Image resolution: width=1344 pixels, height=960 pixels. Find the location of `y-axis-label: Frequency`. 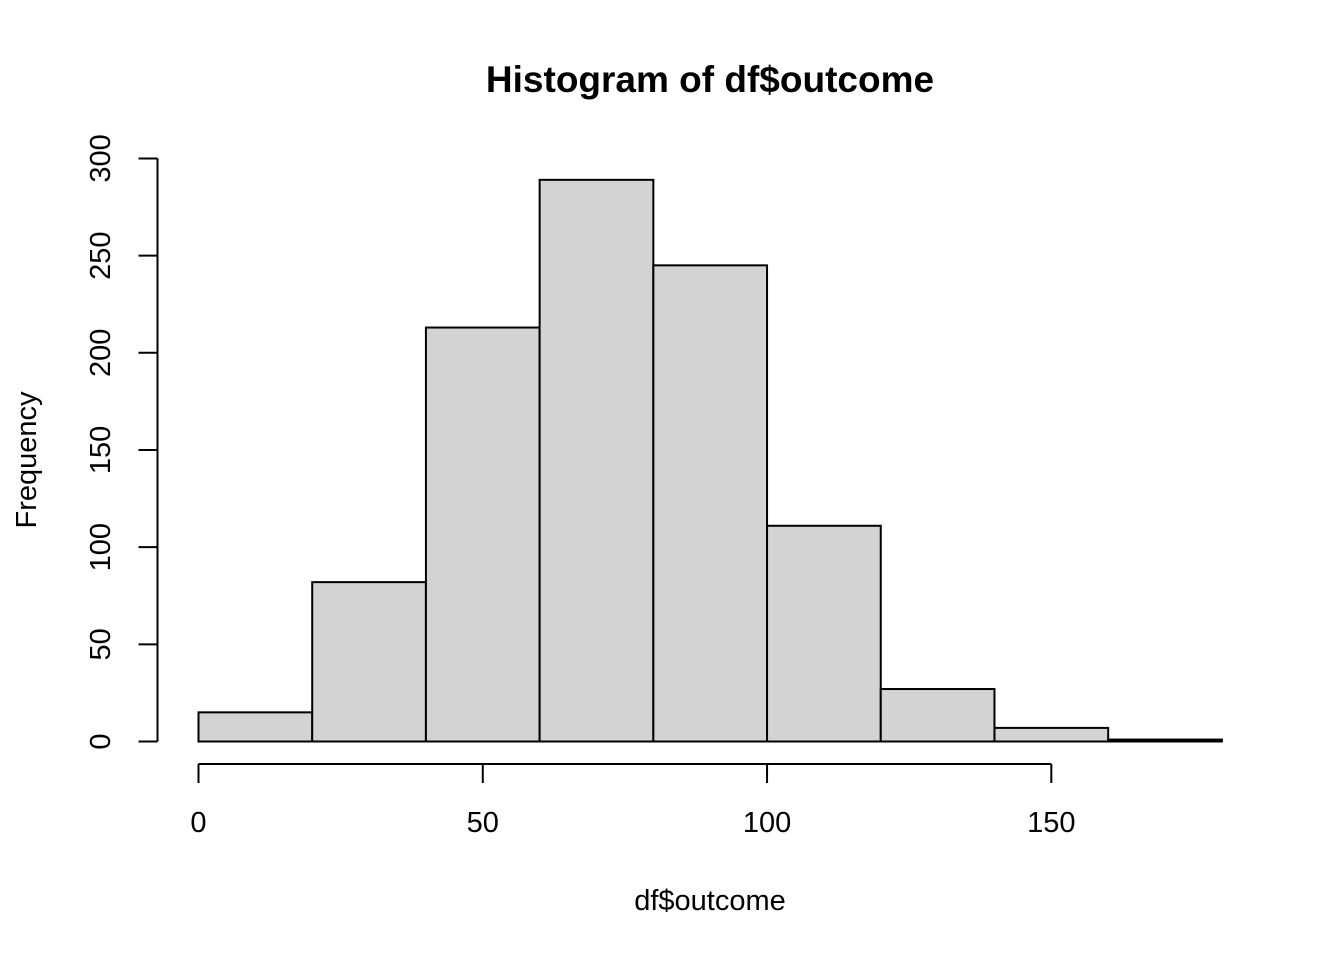

y-axis-label: Frequency is located at coordinates (27, 460).